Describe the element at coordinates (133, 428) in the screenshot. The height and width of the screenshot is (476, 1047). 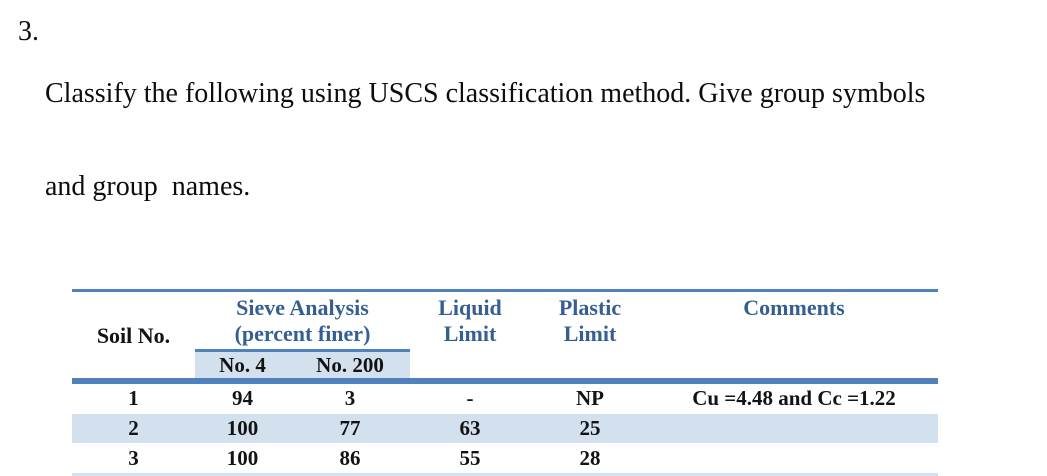
I see `cell-soil-no: 2` at that location.